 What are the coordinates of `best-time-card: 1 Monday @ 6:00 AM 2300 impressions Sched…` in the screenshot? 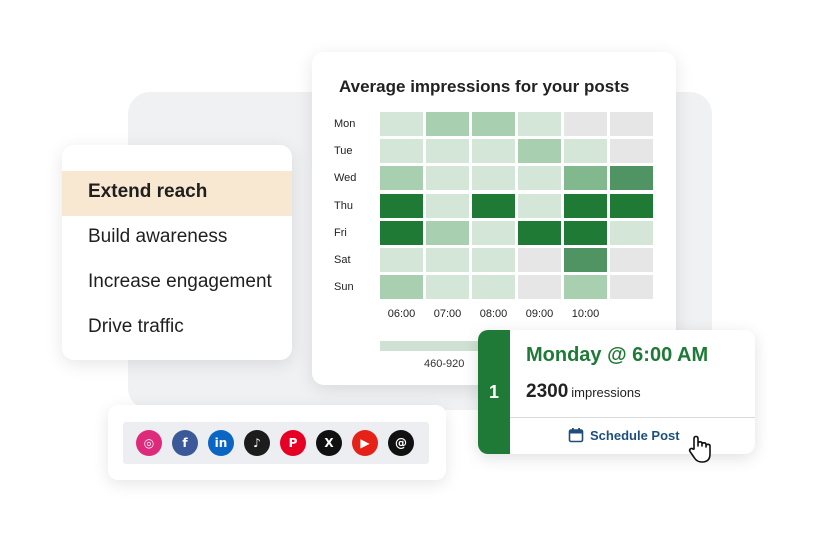 It's located at (616, 392).